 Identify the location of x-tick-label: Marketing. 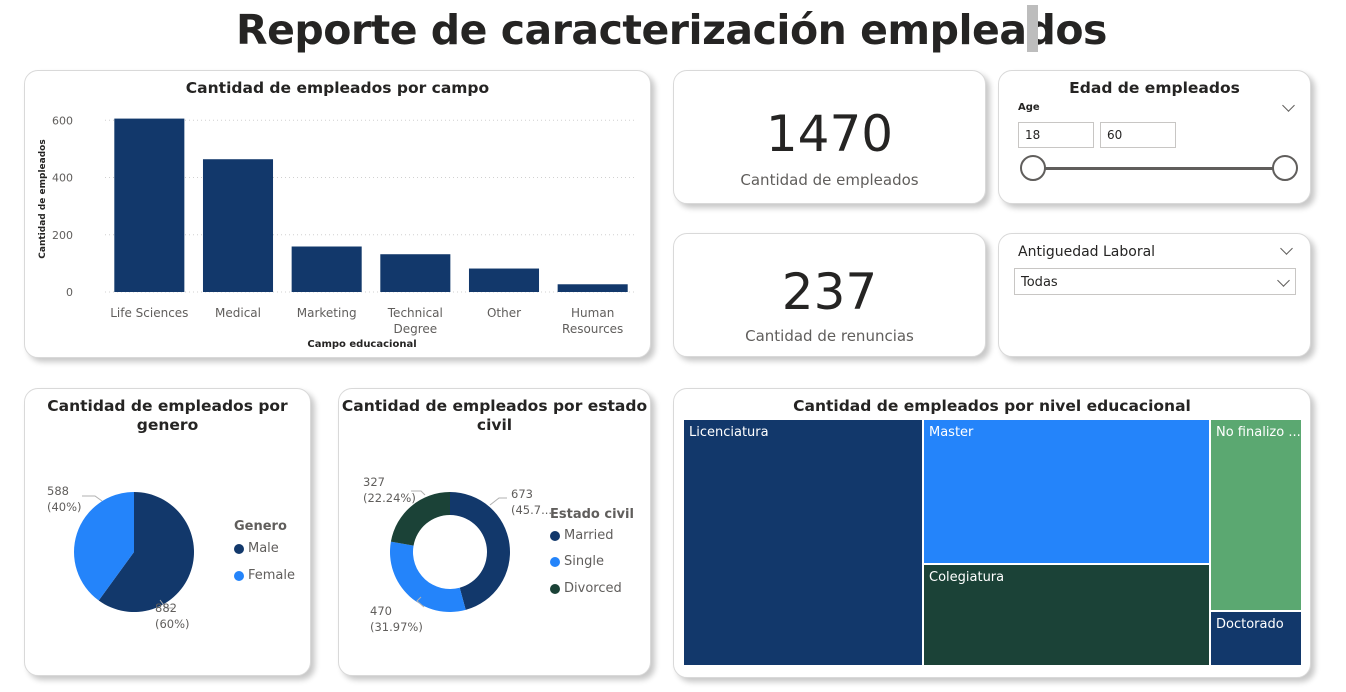
(327, 313).